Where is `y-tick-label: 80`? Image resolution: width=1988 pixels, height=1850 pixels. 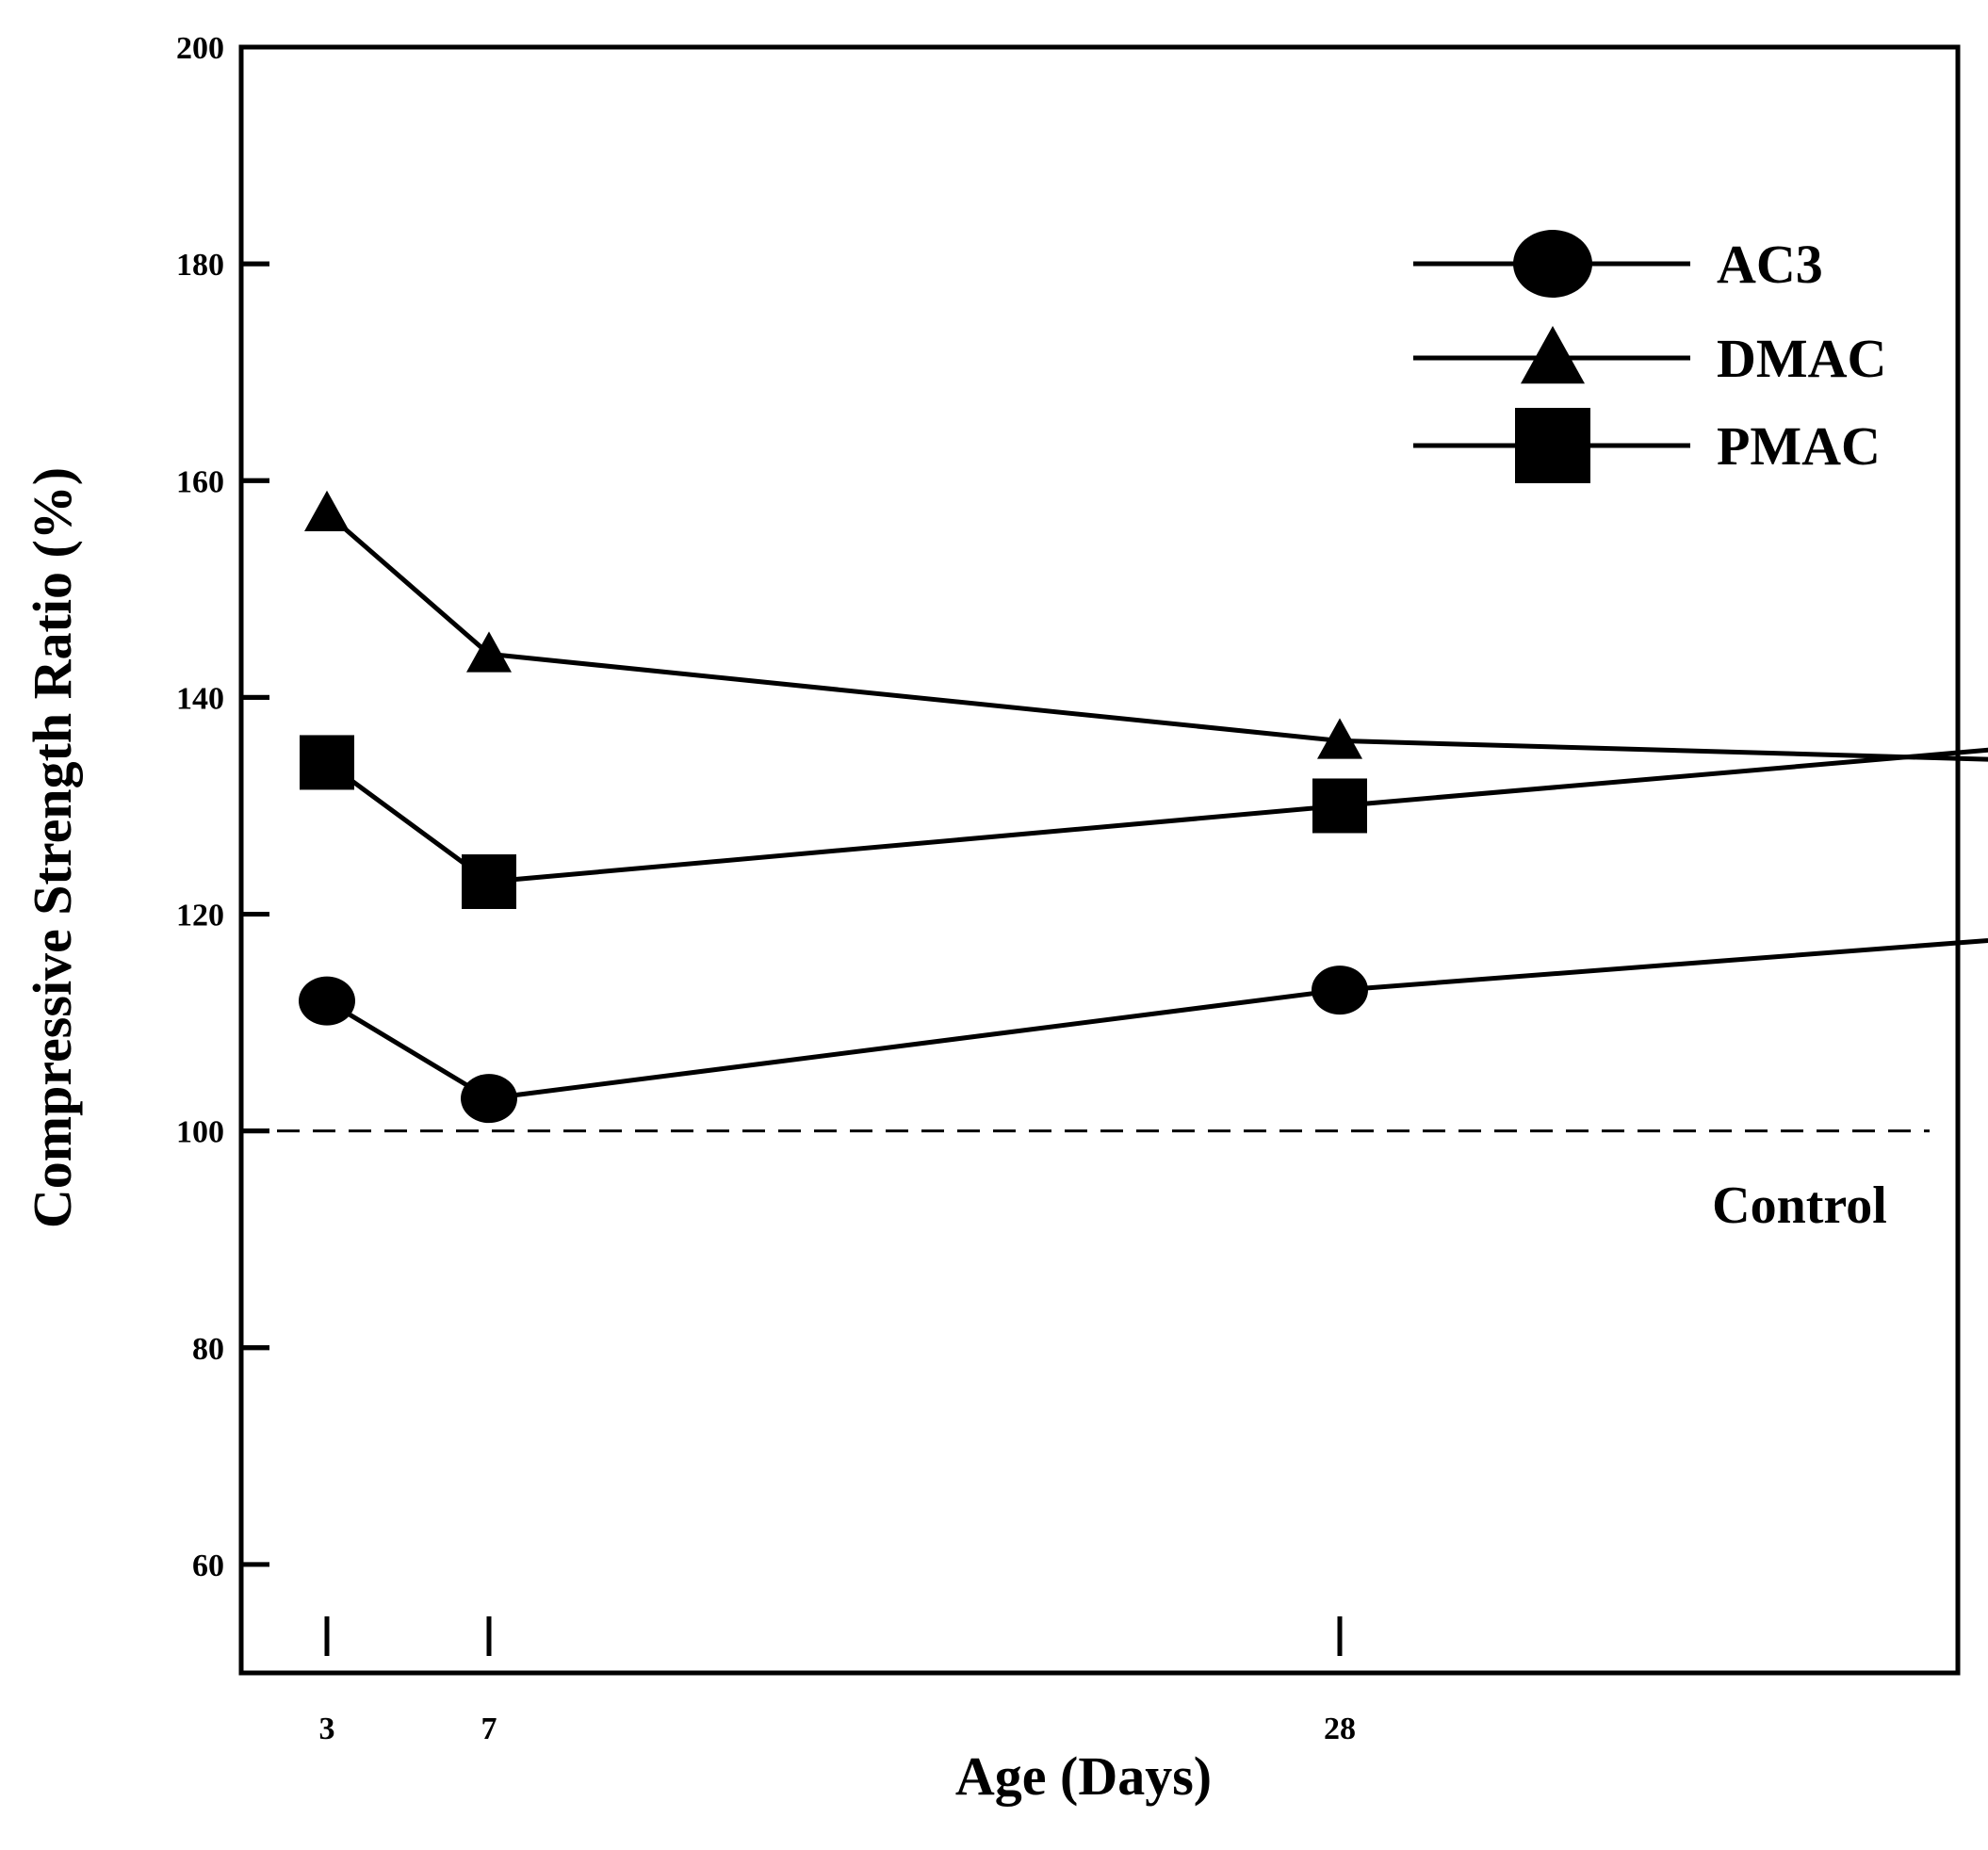 y-tick-label: 80 is located at coordinates (208, 1350).